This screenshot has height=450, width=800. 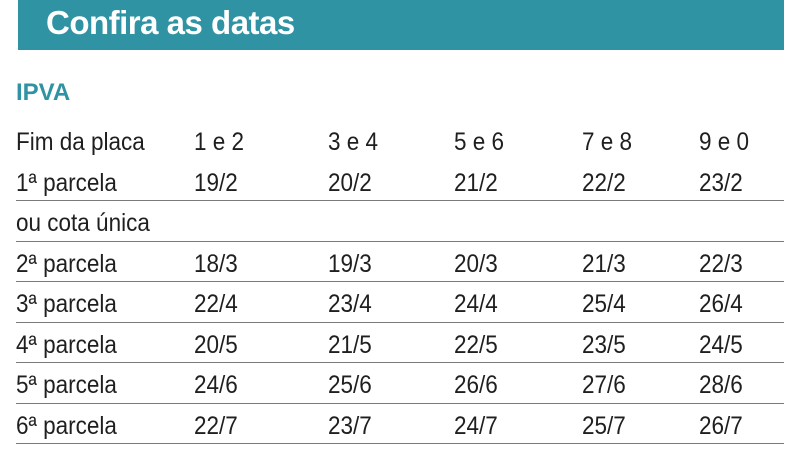 What do you see at coordinates (604, 425) in the screenshot?
I see `table-cell: 25/7` at bounding box center [604, 425].